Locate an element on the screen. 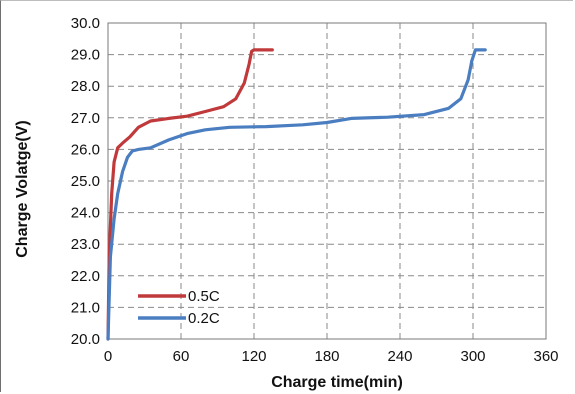 This screenshot has width=575, height=394. x-tick-label: 300 is located at coordinates (472, 356).